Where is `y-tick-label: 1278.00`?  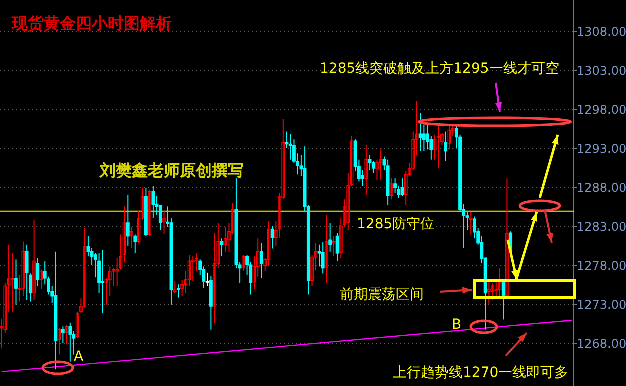
y-tick-label: 1278.00 is located at coordinates (601, 265).